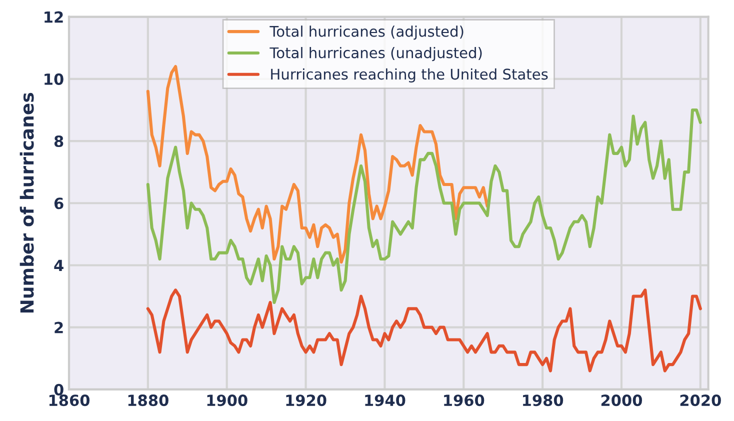  Describe the element at coordinates (59, 142) in the screenshot. I see `y-tick-label: 8` at that location.